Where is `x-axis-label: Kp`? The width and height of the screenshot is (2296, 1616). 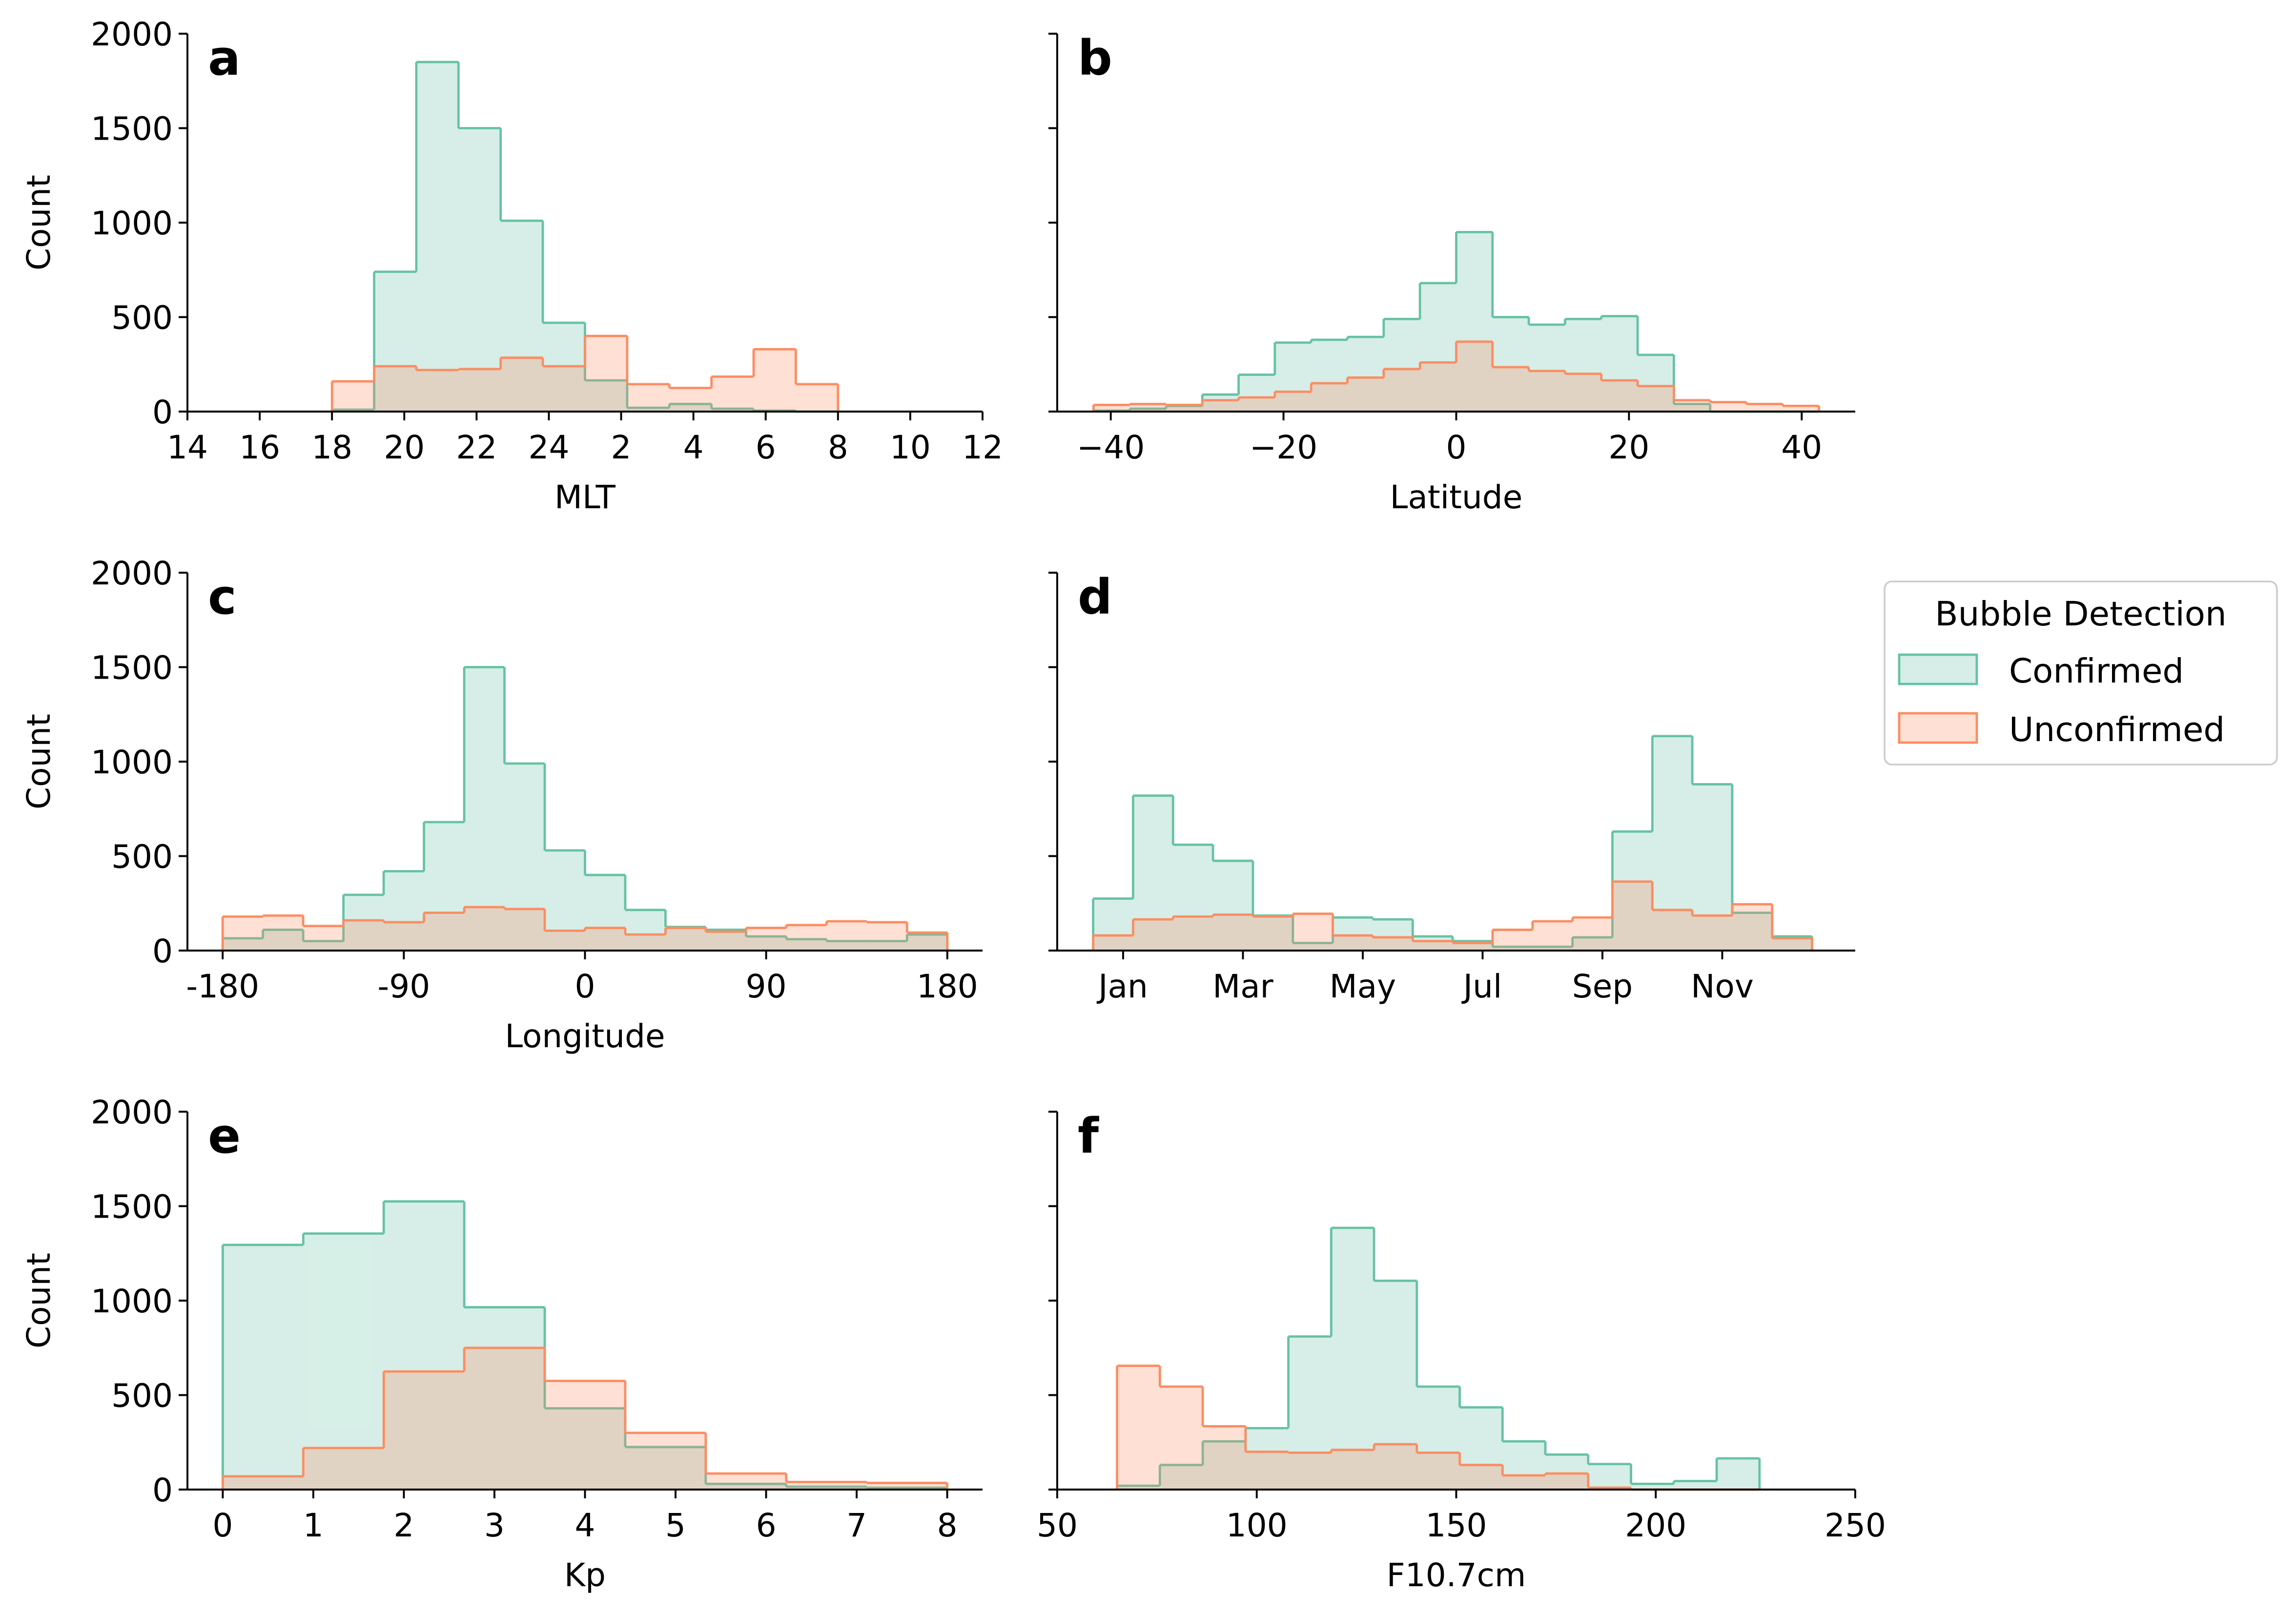
x-axis-label: Kp is located at coordinates (585, 1575).